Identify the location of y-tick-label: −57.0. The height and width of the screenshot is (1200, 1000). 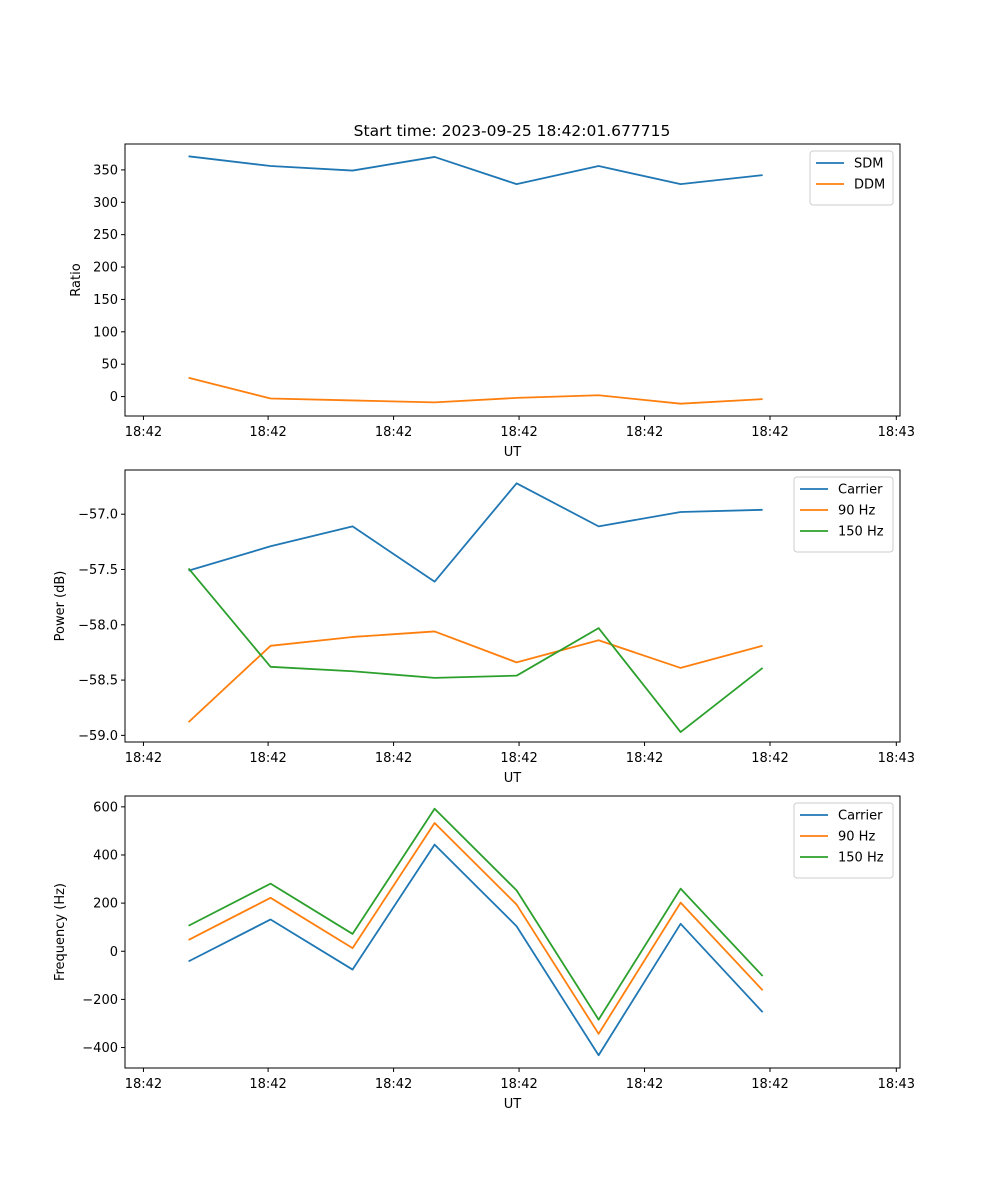
(98, 515).